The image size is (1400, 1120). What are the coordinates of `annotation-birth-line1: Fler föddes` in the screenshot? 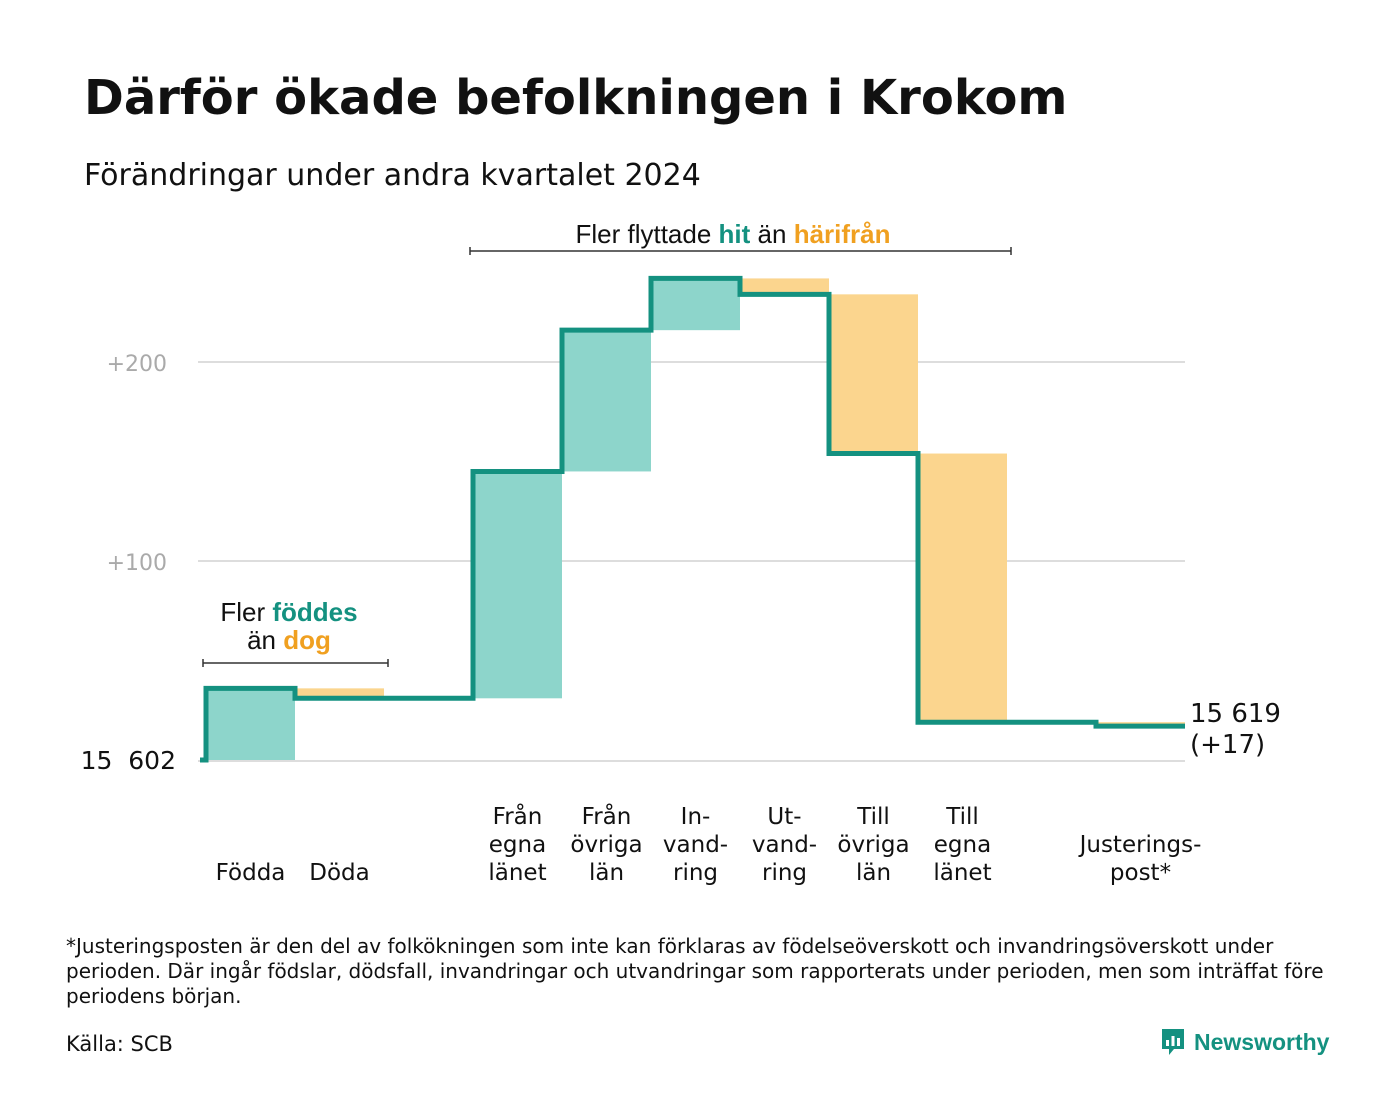 It's located at (288, 612).